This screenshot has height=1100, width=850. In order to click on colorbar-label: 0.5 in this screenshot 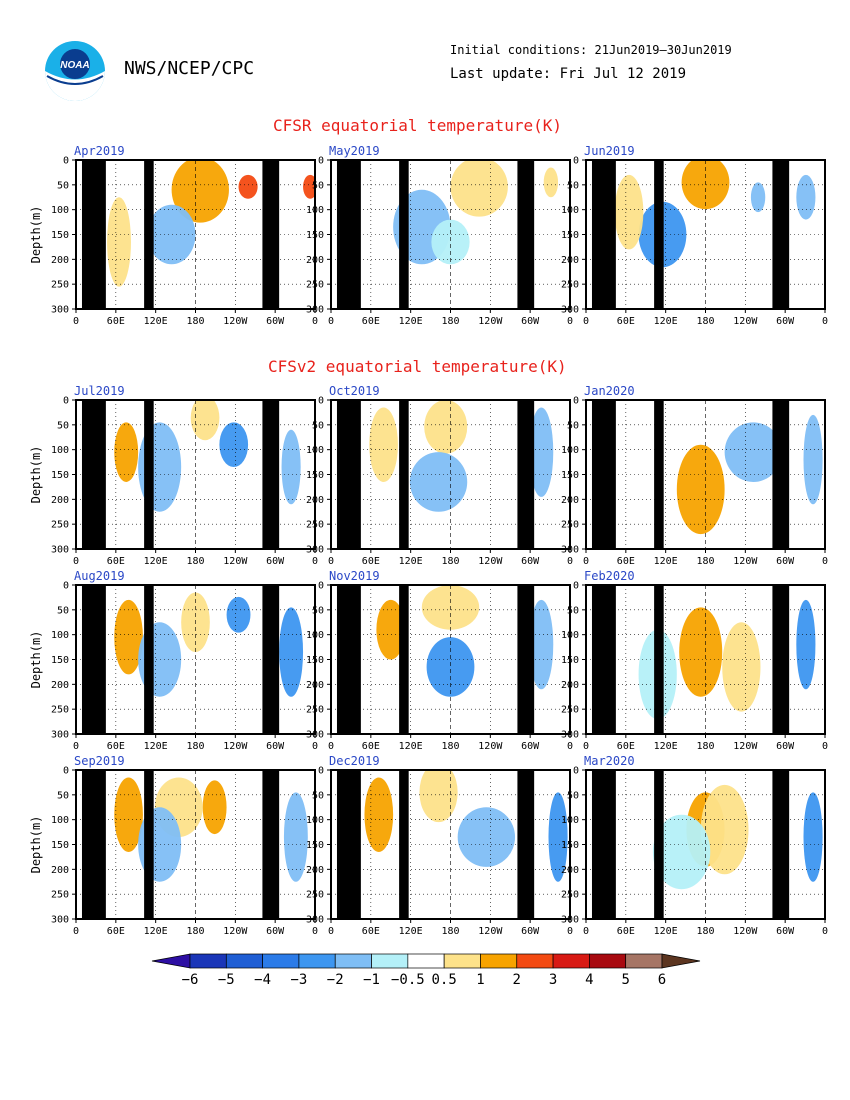, I will do `click(444, 980)`.